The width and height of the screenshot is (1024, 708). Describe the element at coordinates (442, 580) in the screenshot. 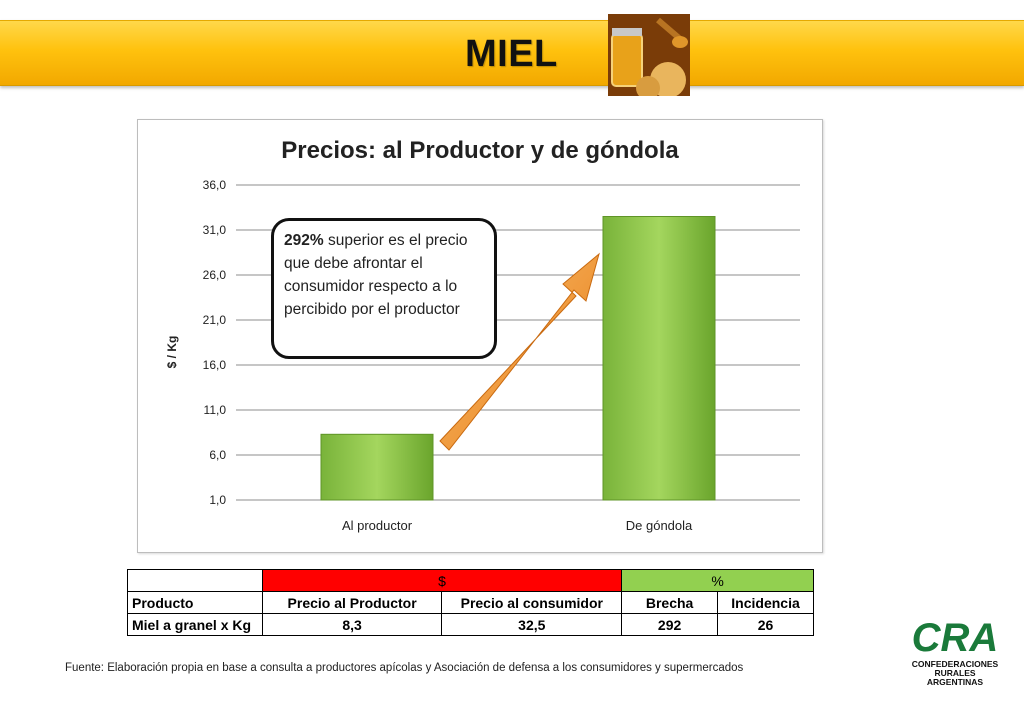

I see `currency-group-header: $` at that location.